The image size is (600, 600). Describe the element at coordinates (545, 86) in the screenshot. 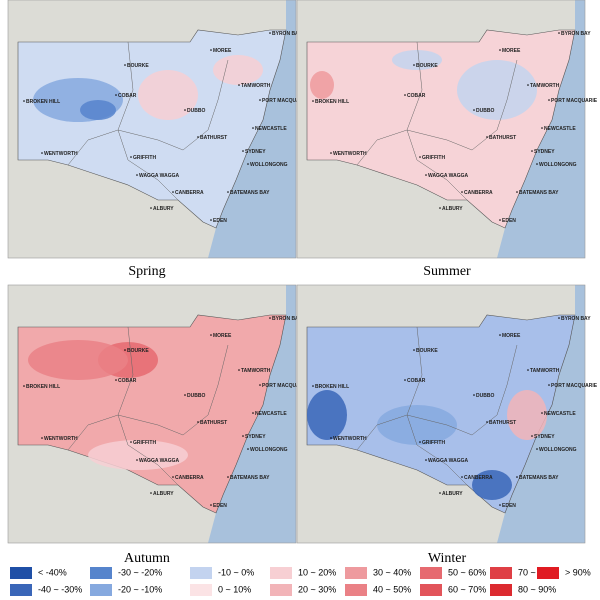

I see `town-label: TAMWORTH` at that location.